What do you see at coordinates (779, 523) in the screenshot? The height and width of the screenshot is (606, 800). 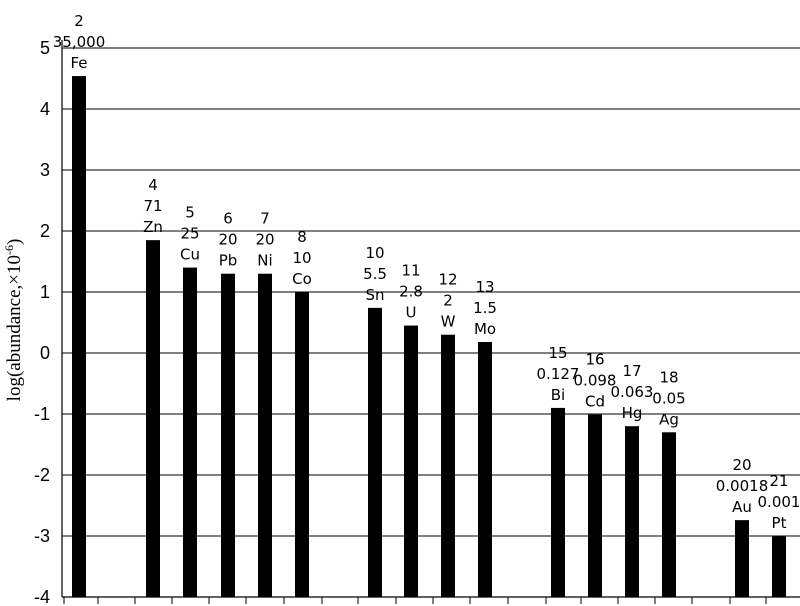 I see `bar-symbol-label: Pt` at bounding box center [779, 523].